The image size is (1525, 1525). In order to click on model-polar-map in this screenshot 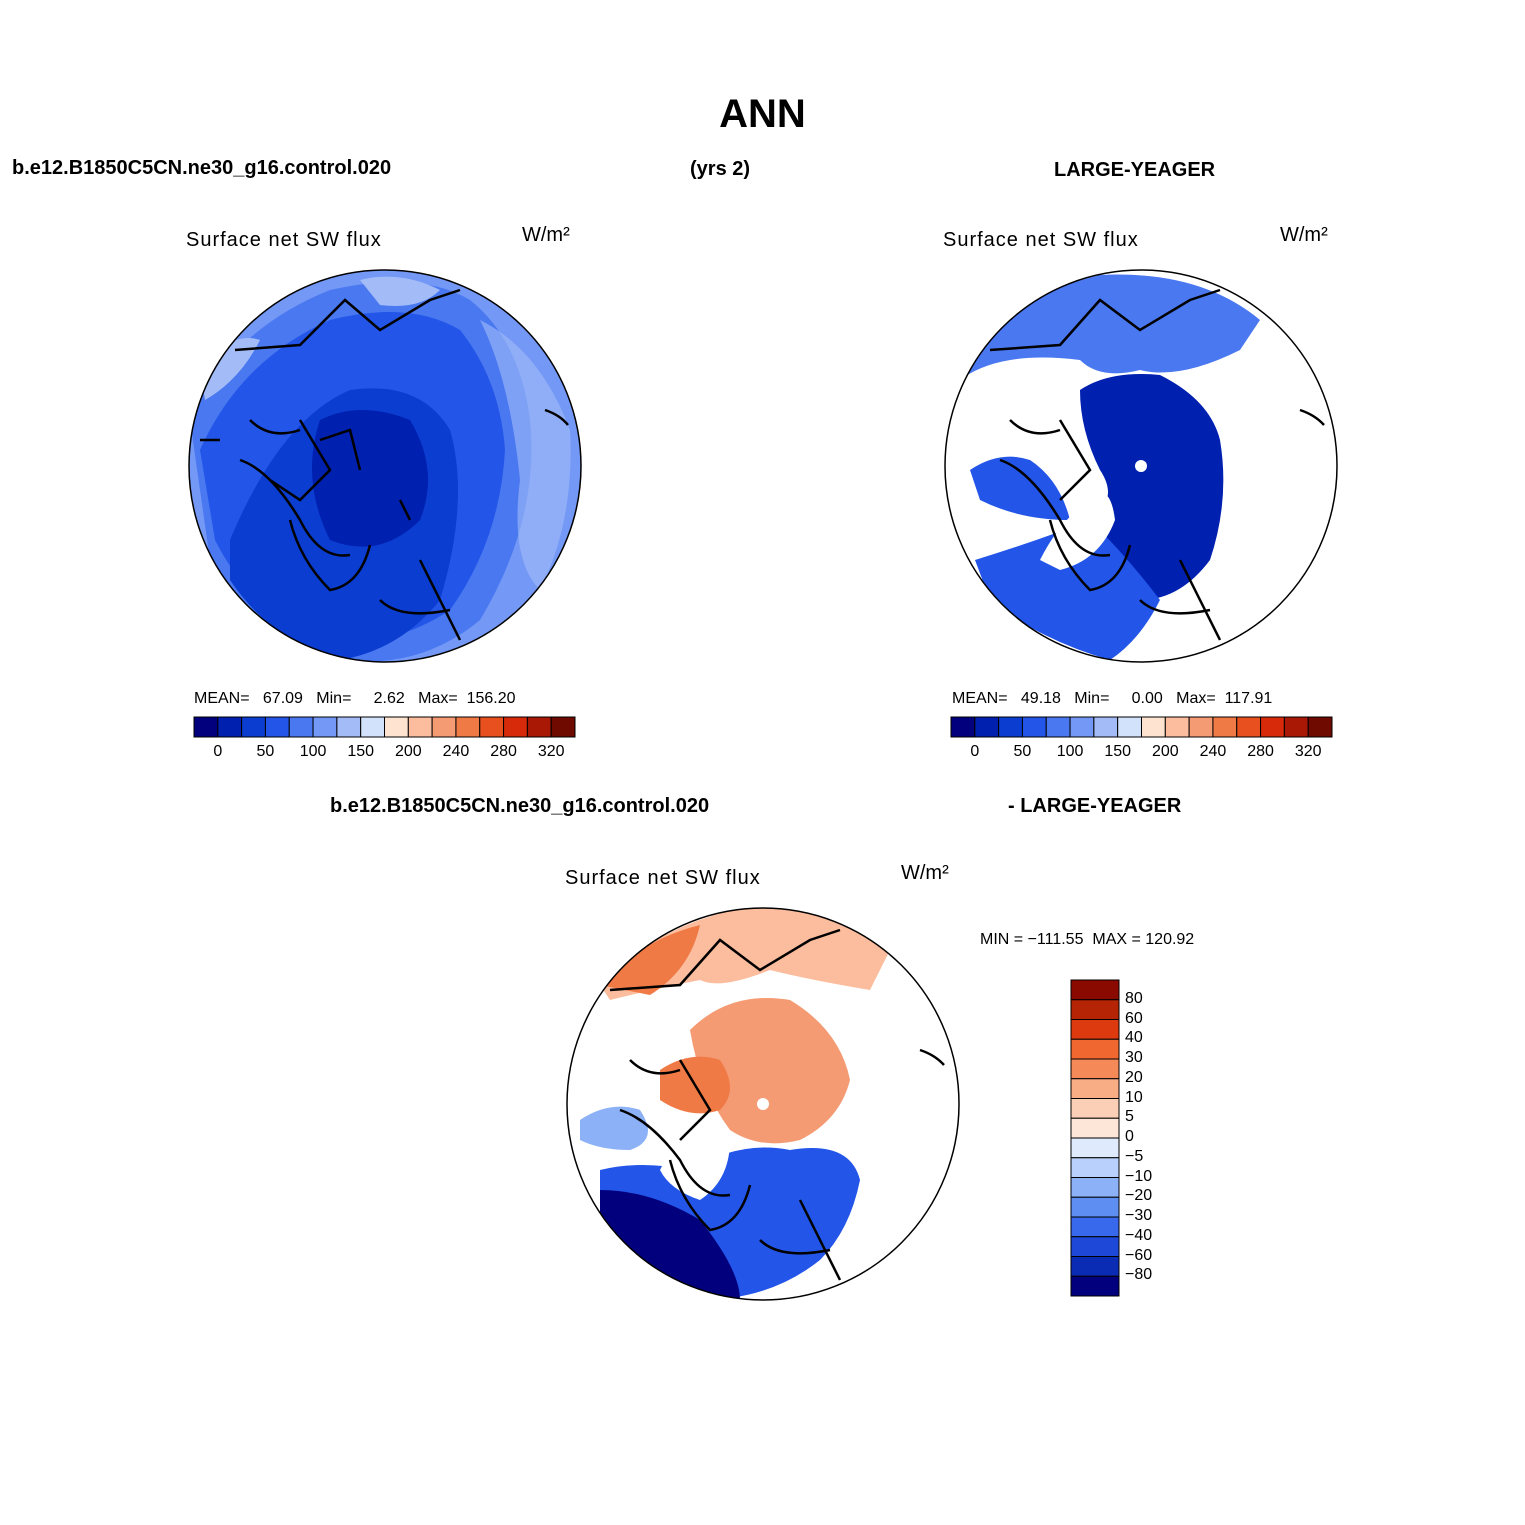, I will do `click(385, 466)`.